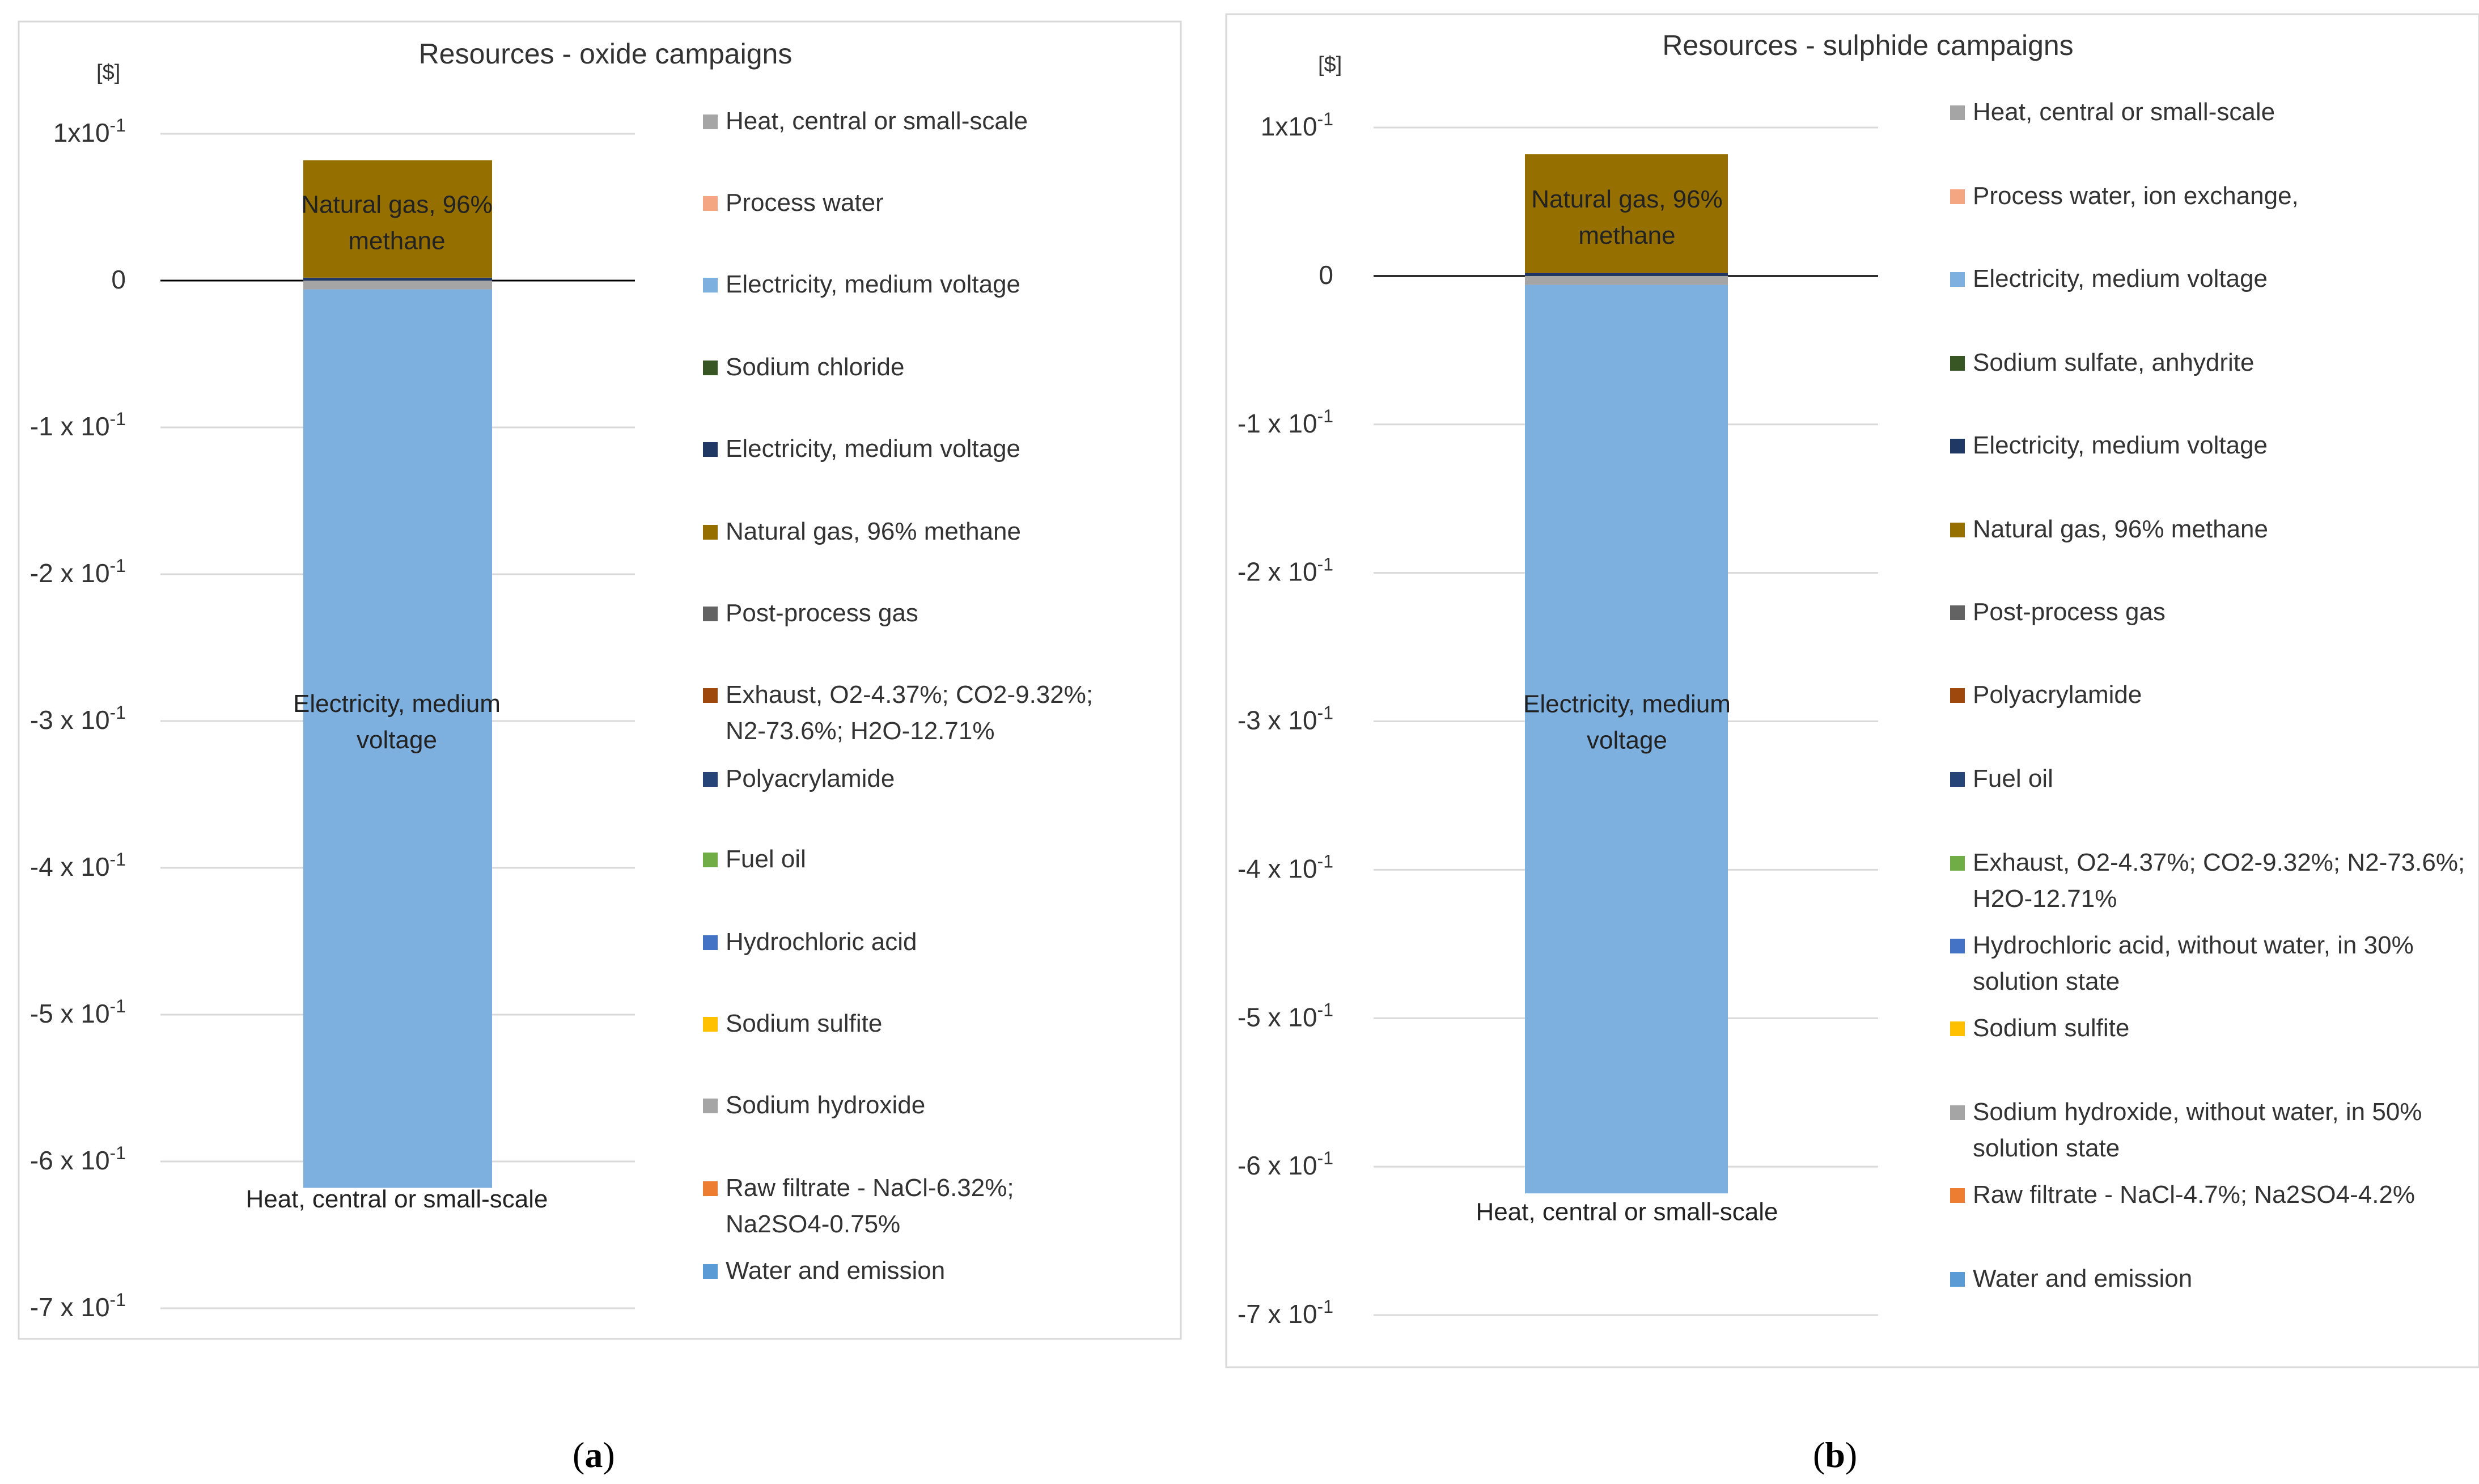  What do you see at coordinates (1867, 45) in the screenshot?
I see `chart-title: Resources - sulphide campaigns` at bounding box center [1867, 45].